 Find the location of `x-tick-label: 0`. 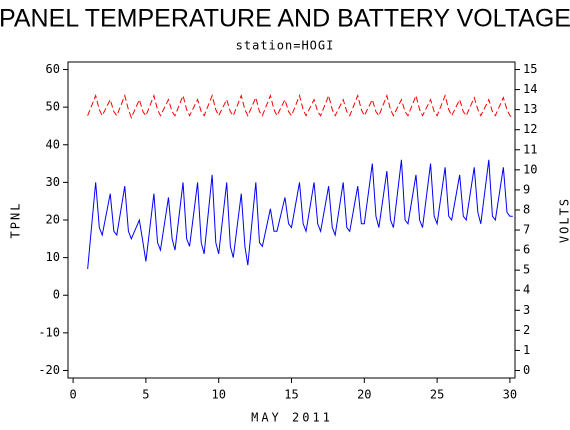

x-tick-label: 0 is located at coordinates (72, 395).